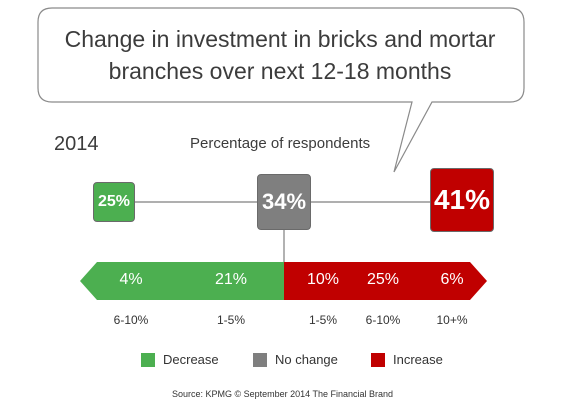  I want to click on legend-label-no-change: No change, so click(306, 359).